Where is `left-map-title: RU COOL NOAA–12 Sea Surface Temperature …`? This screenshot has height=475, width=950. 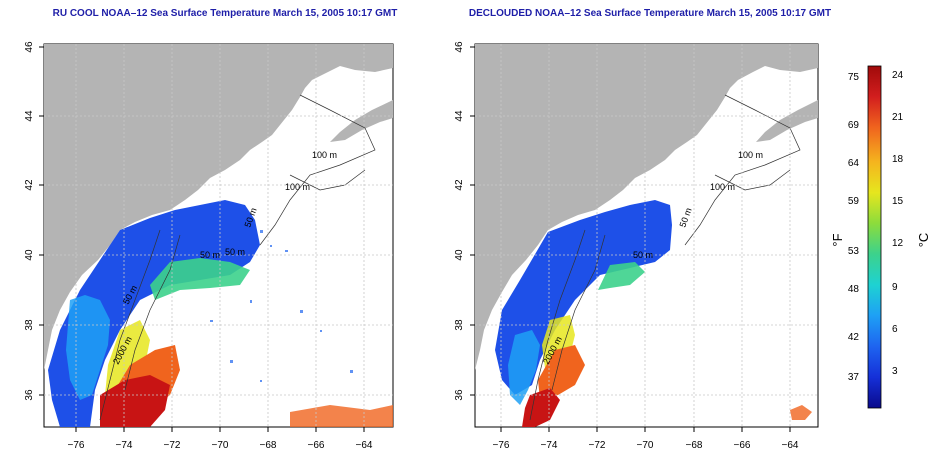
left-map-title: RU COOL NOAA–12 Sea Surface Temperature … is located at coordinates (225, 13).